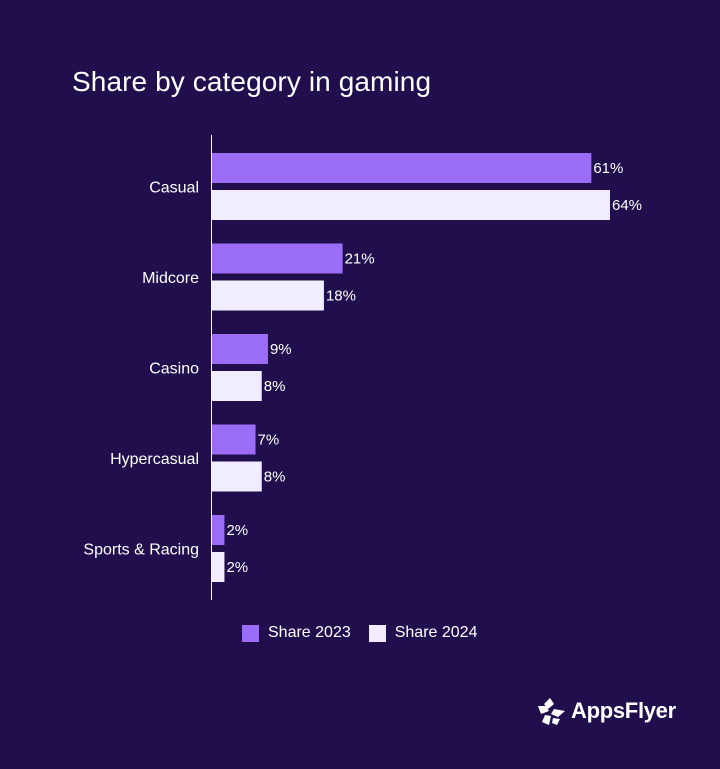 This screenshot has width=720, height=769. I want to click on legend-item-2023: Share 2023, so click(296, 633).